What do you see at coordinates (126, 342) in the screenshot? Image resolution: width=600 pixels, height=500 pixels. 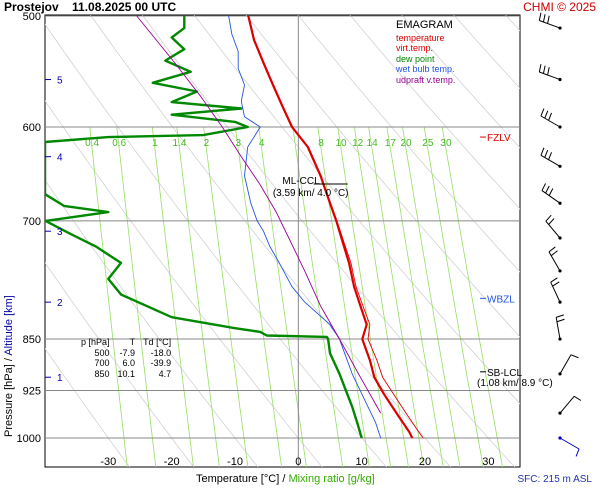 I see `table-header-row: p [hPa] T Td [°C]` at bounding box center [126, 342].